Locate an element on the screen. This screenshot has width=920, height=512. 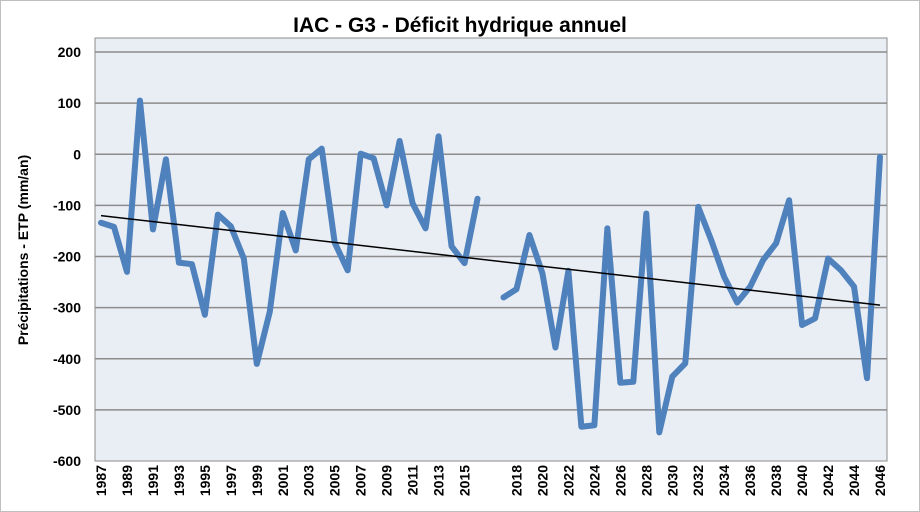
y-tick-label: -500 is located at coordinates (67, 410).